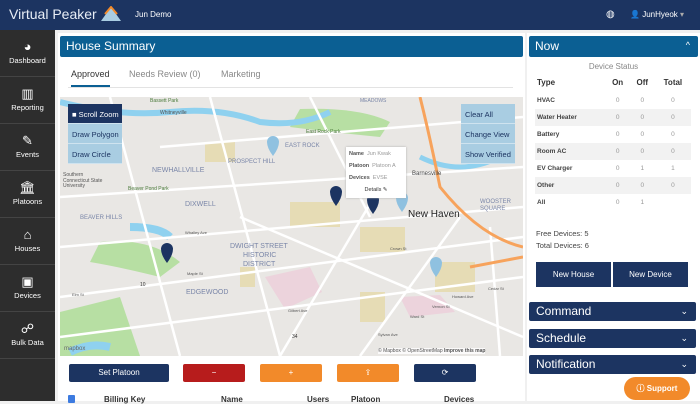 The width and height of the screenshot is (700, 404). What do you see at coordinates (417, 316) in the screenshot?
I see `map-label: Ward St` at bounding box center [417, 316].